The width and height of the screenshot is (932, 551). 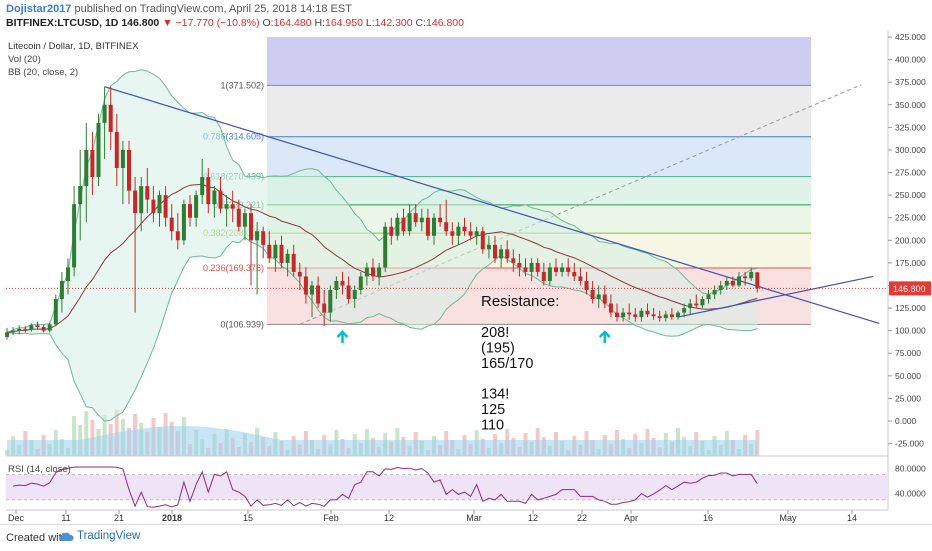 I want to click on fib-level-label: 0.786(314.605), so click(x=233, y=137).